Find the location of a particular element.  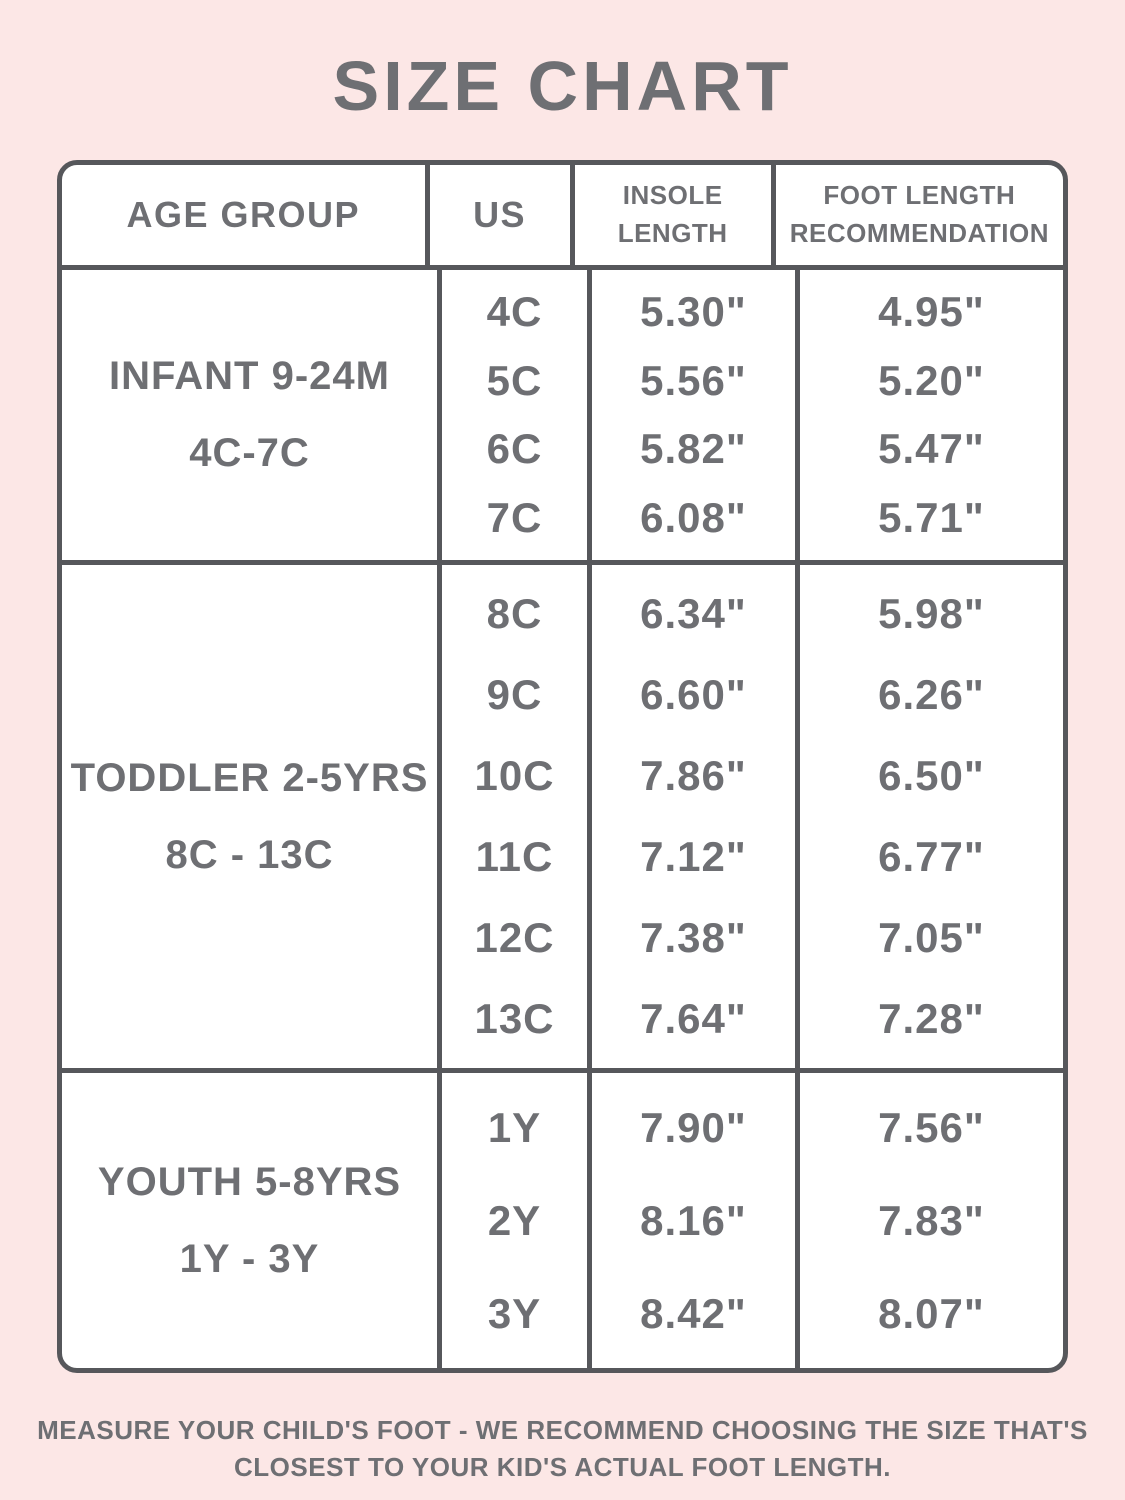

header-cell-insole-length: INSOLE LENGTH is located at coordinates (670, 215).